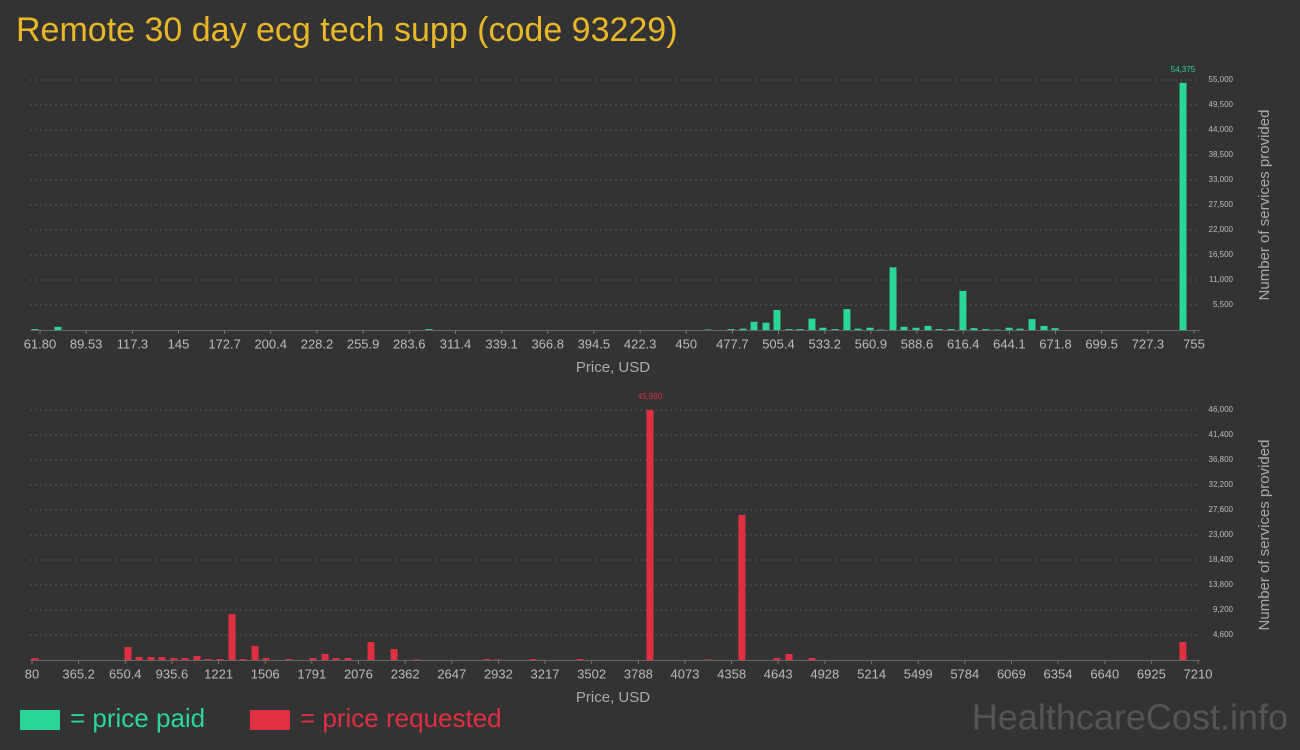  What do you see at coordinates (1221, 509) in the screenshot?
I see `y-tick-label: 27,600` at bounding box center [1221, 509].